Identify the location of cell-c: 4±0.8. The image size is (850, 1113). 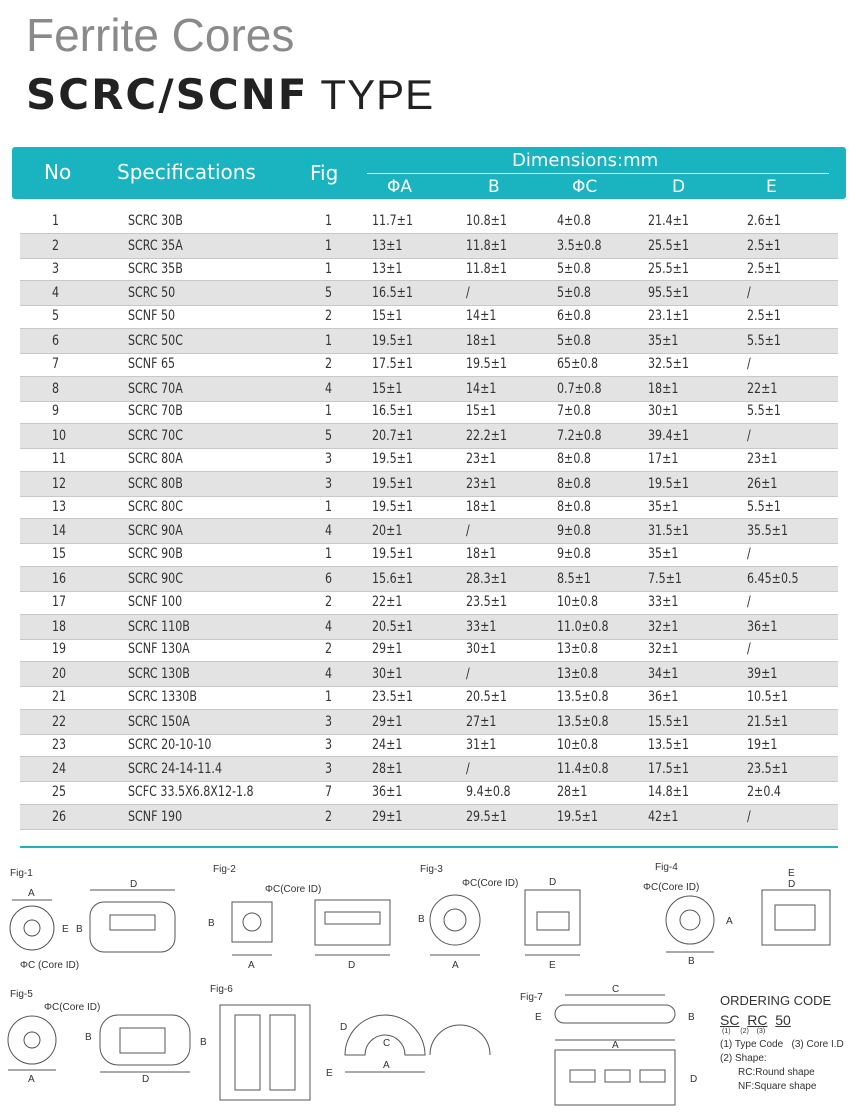
(574, 221).